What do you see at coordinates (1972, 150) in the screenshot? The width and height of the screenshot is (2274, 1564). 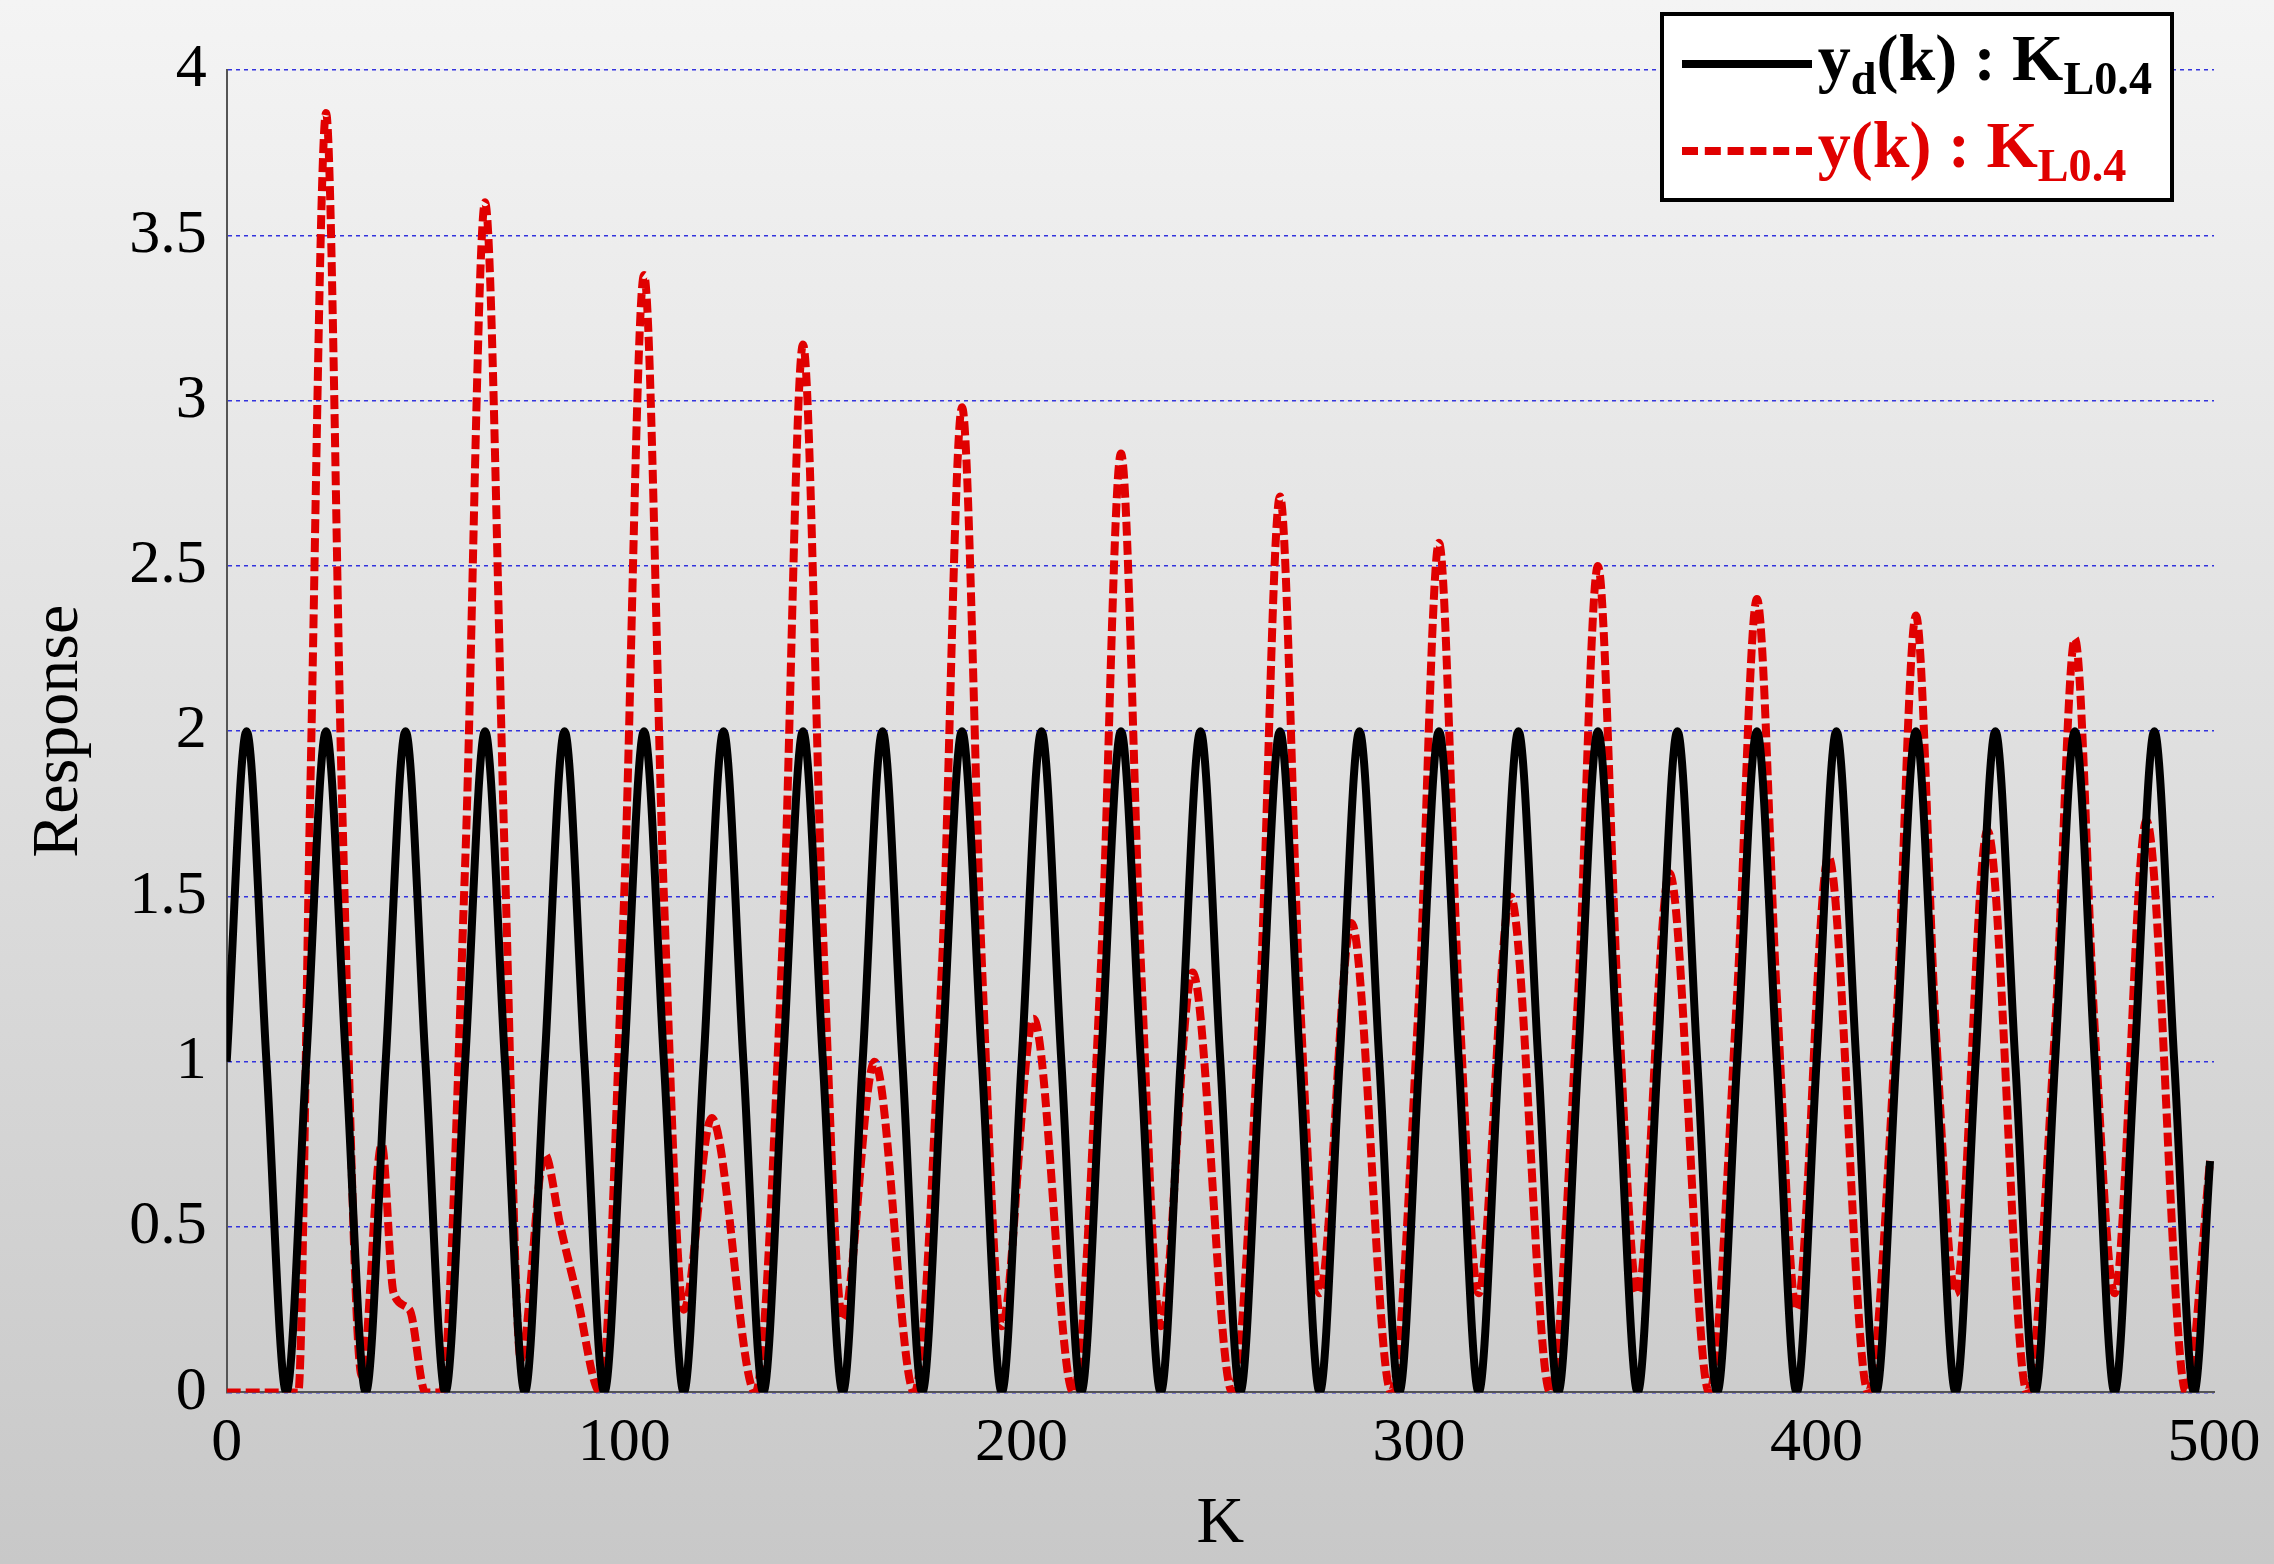 I see `legend-label: y(k) : K$_{L0.4}$` at bounding box center [1972, 150].